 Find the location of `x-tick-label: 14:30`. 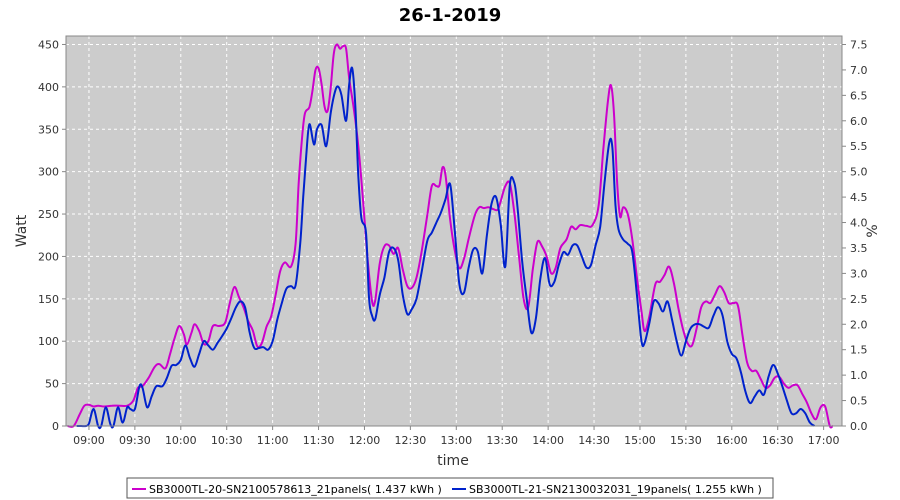

x-tick-label: 14:30 is located at coordinates (594, 440).